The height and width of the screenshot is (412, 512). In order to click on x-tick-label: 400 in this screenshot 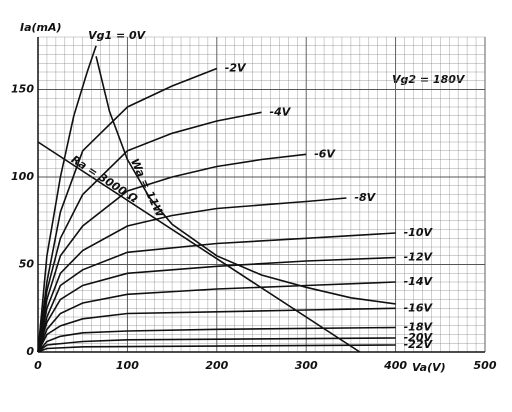, I will do `click(395, 365)`.